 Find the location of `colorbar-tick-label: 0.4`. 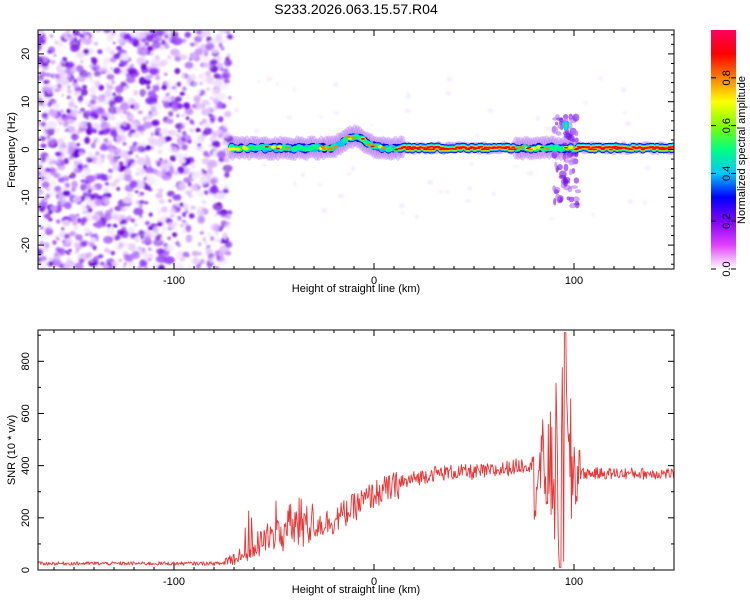

colorbar-tick-label: 0.4 is located at coordinates (727, 173).